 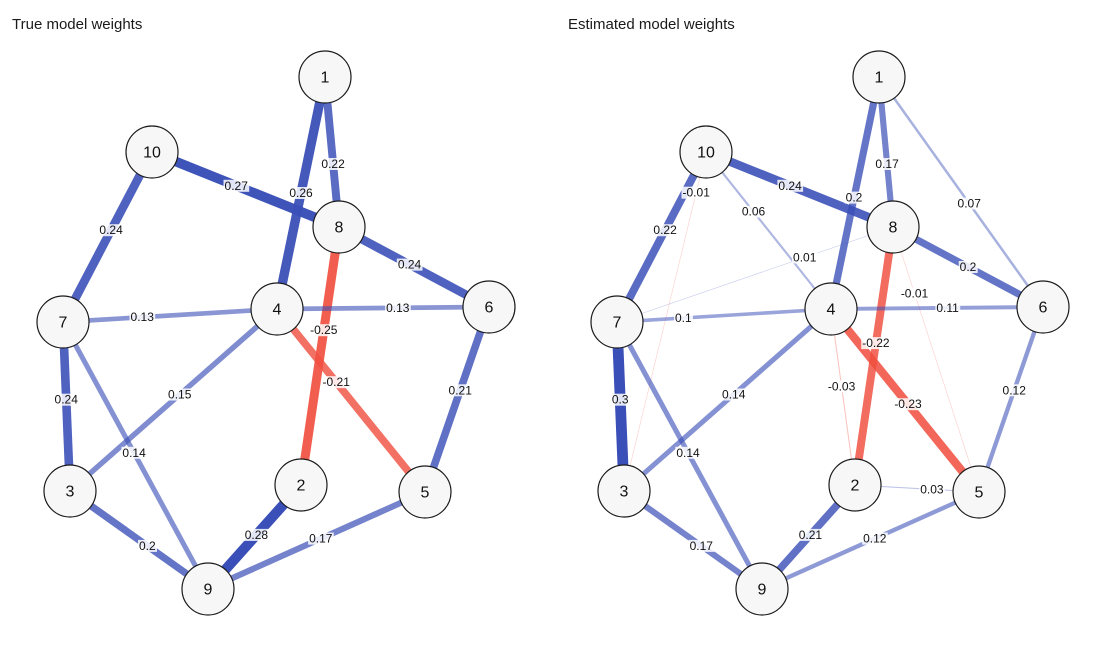 I want to click on edge-label-1-4: 0.2, so click(x=854, y=198).